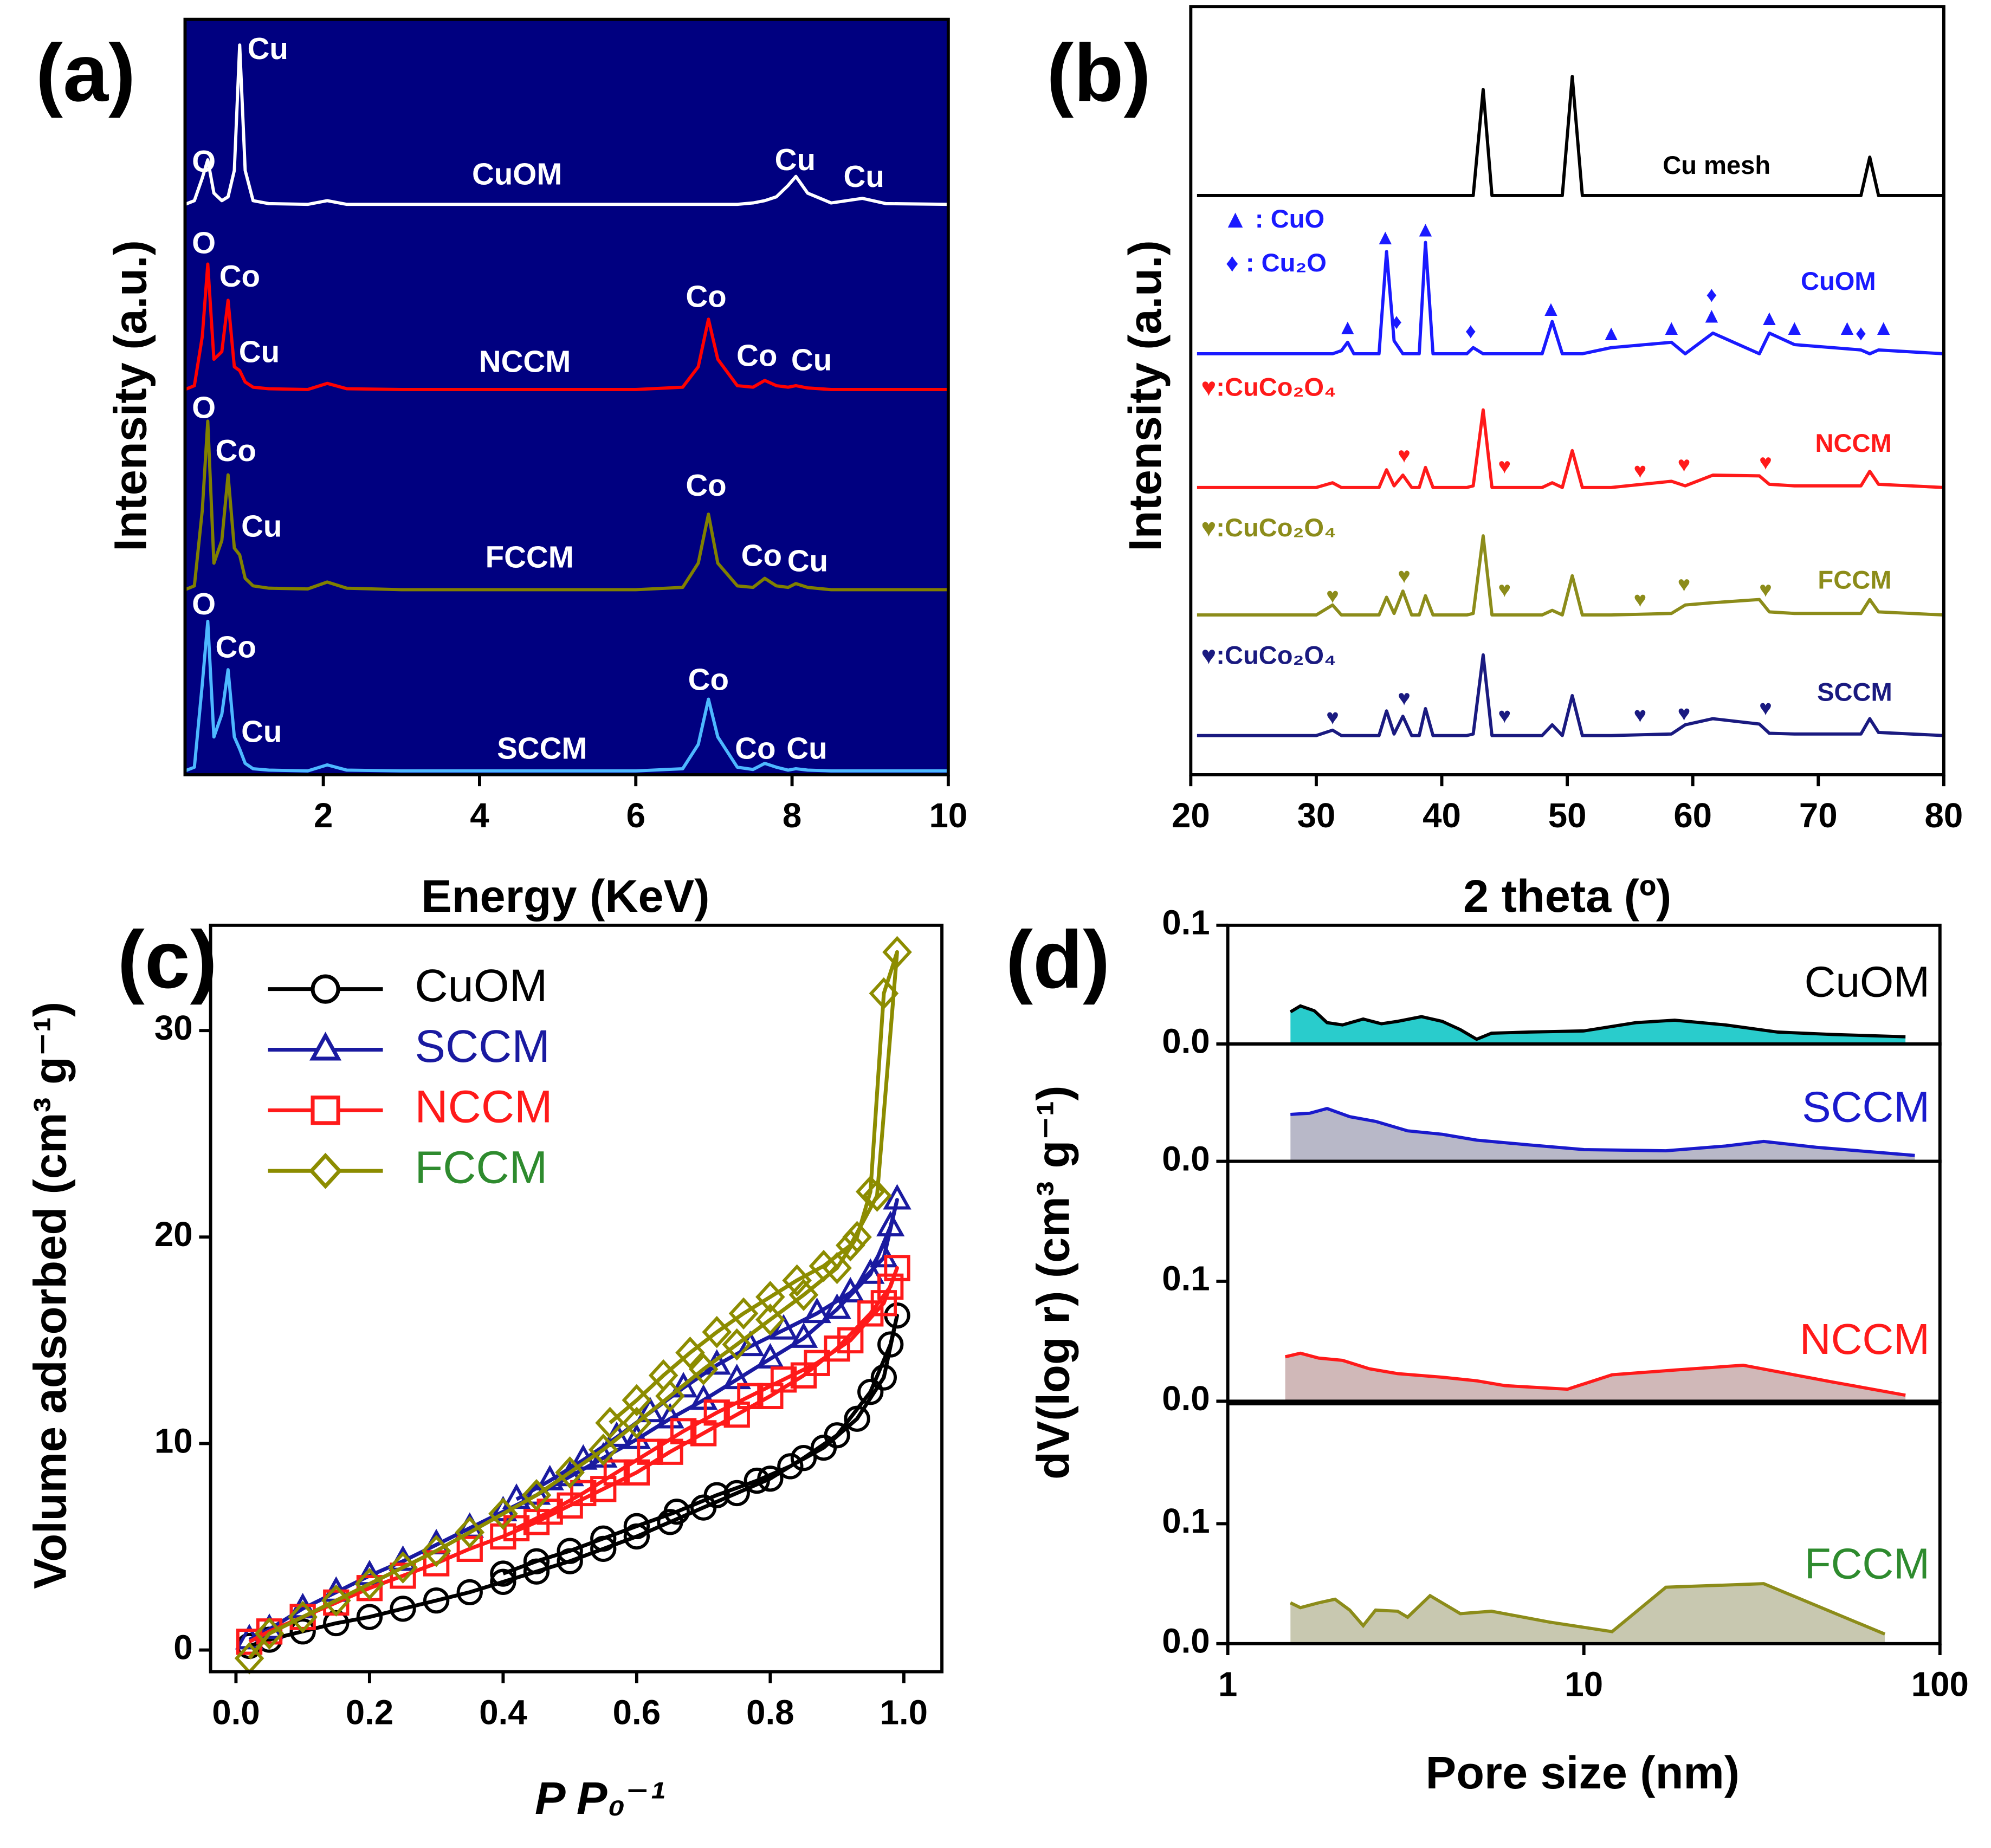 The width and height of the screenshot is (1991, 1848). I want to click on x-tick-label: 80, so click(1944, 815).